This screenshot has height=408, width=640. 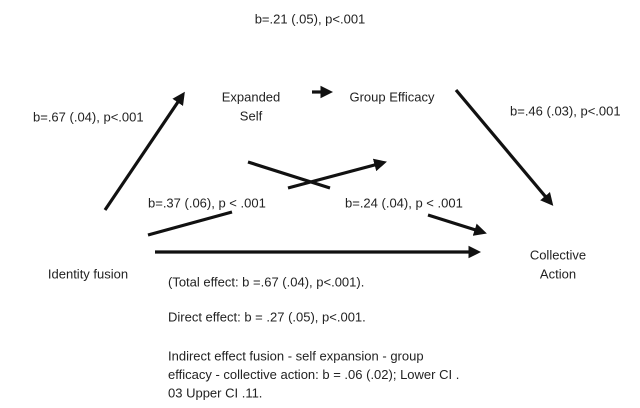 I want to click on node-label: Action, so click(x=558, y=273).